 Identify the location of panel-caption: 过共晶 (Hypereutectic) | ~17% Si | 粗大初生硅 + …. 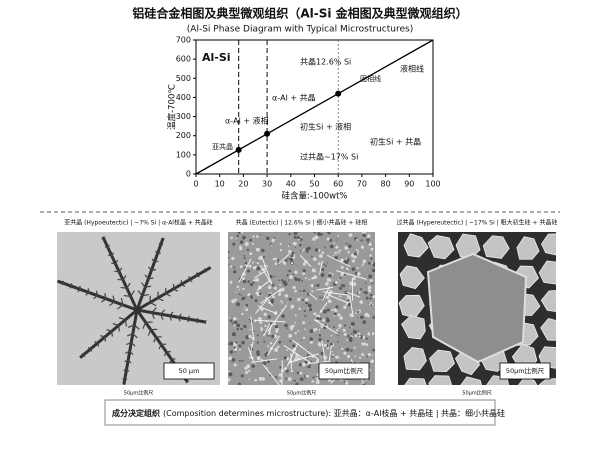
(477, 223).